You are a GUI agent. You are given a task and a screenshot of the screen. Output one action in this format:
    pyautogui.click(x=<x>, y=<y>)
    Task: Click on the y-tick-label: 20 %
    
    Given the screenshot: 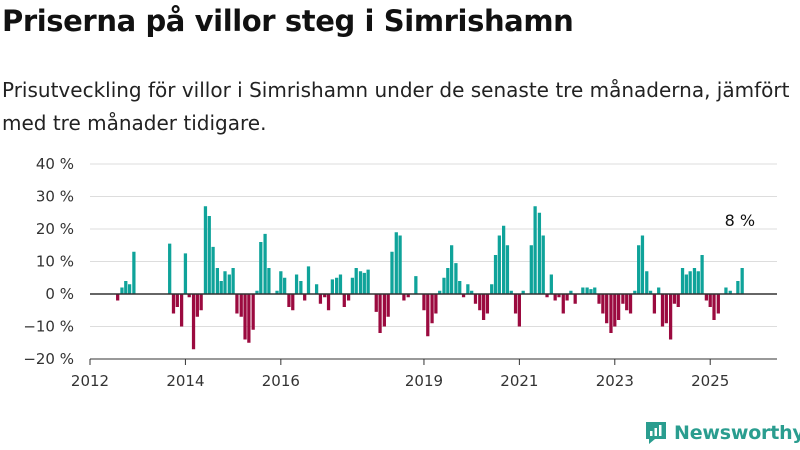 What is the action you would take?
    pyautogui.click(x=55, y=229)
    